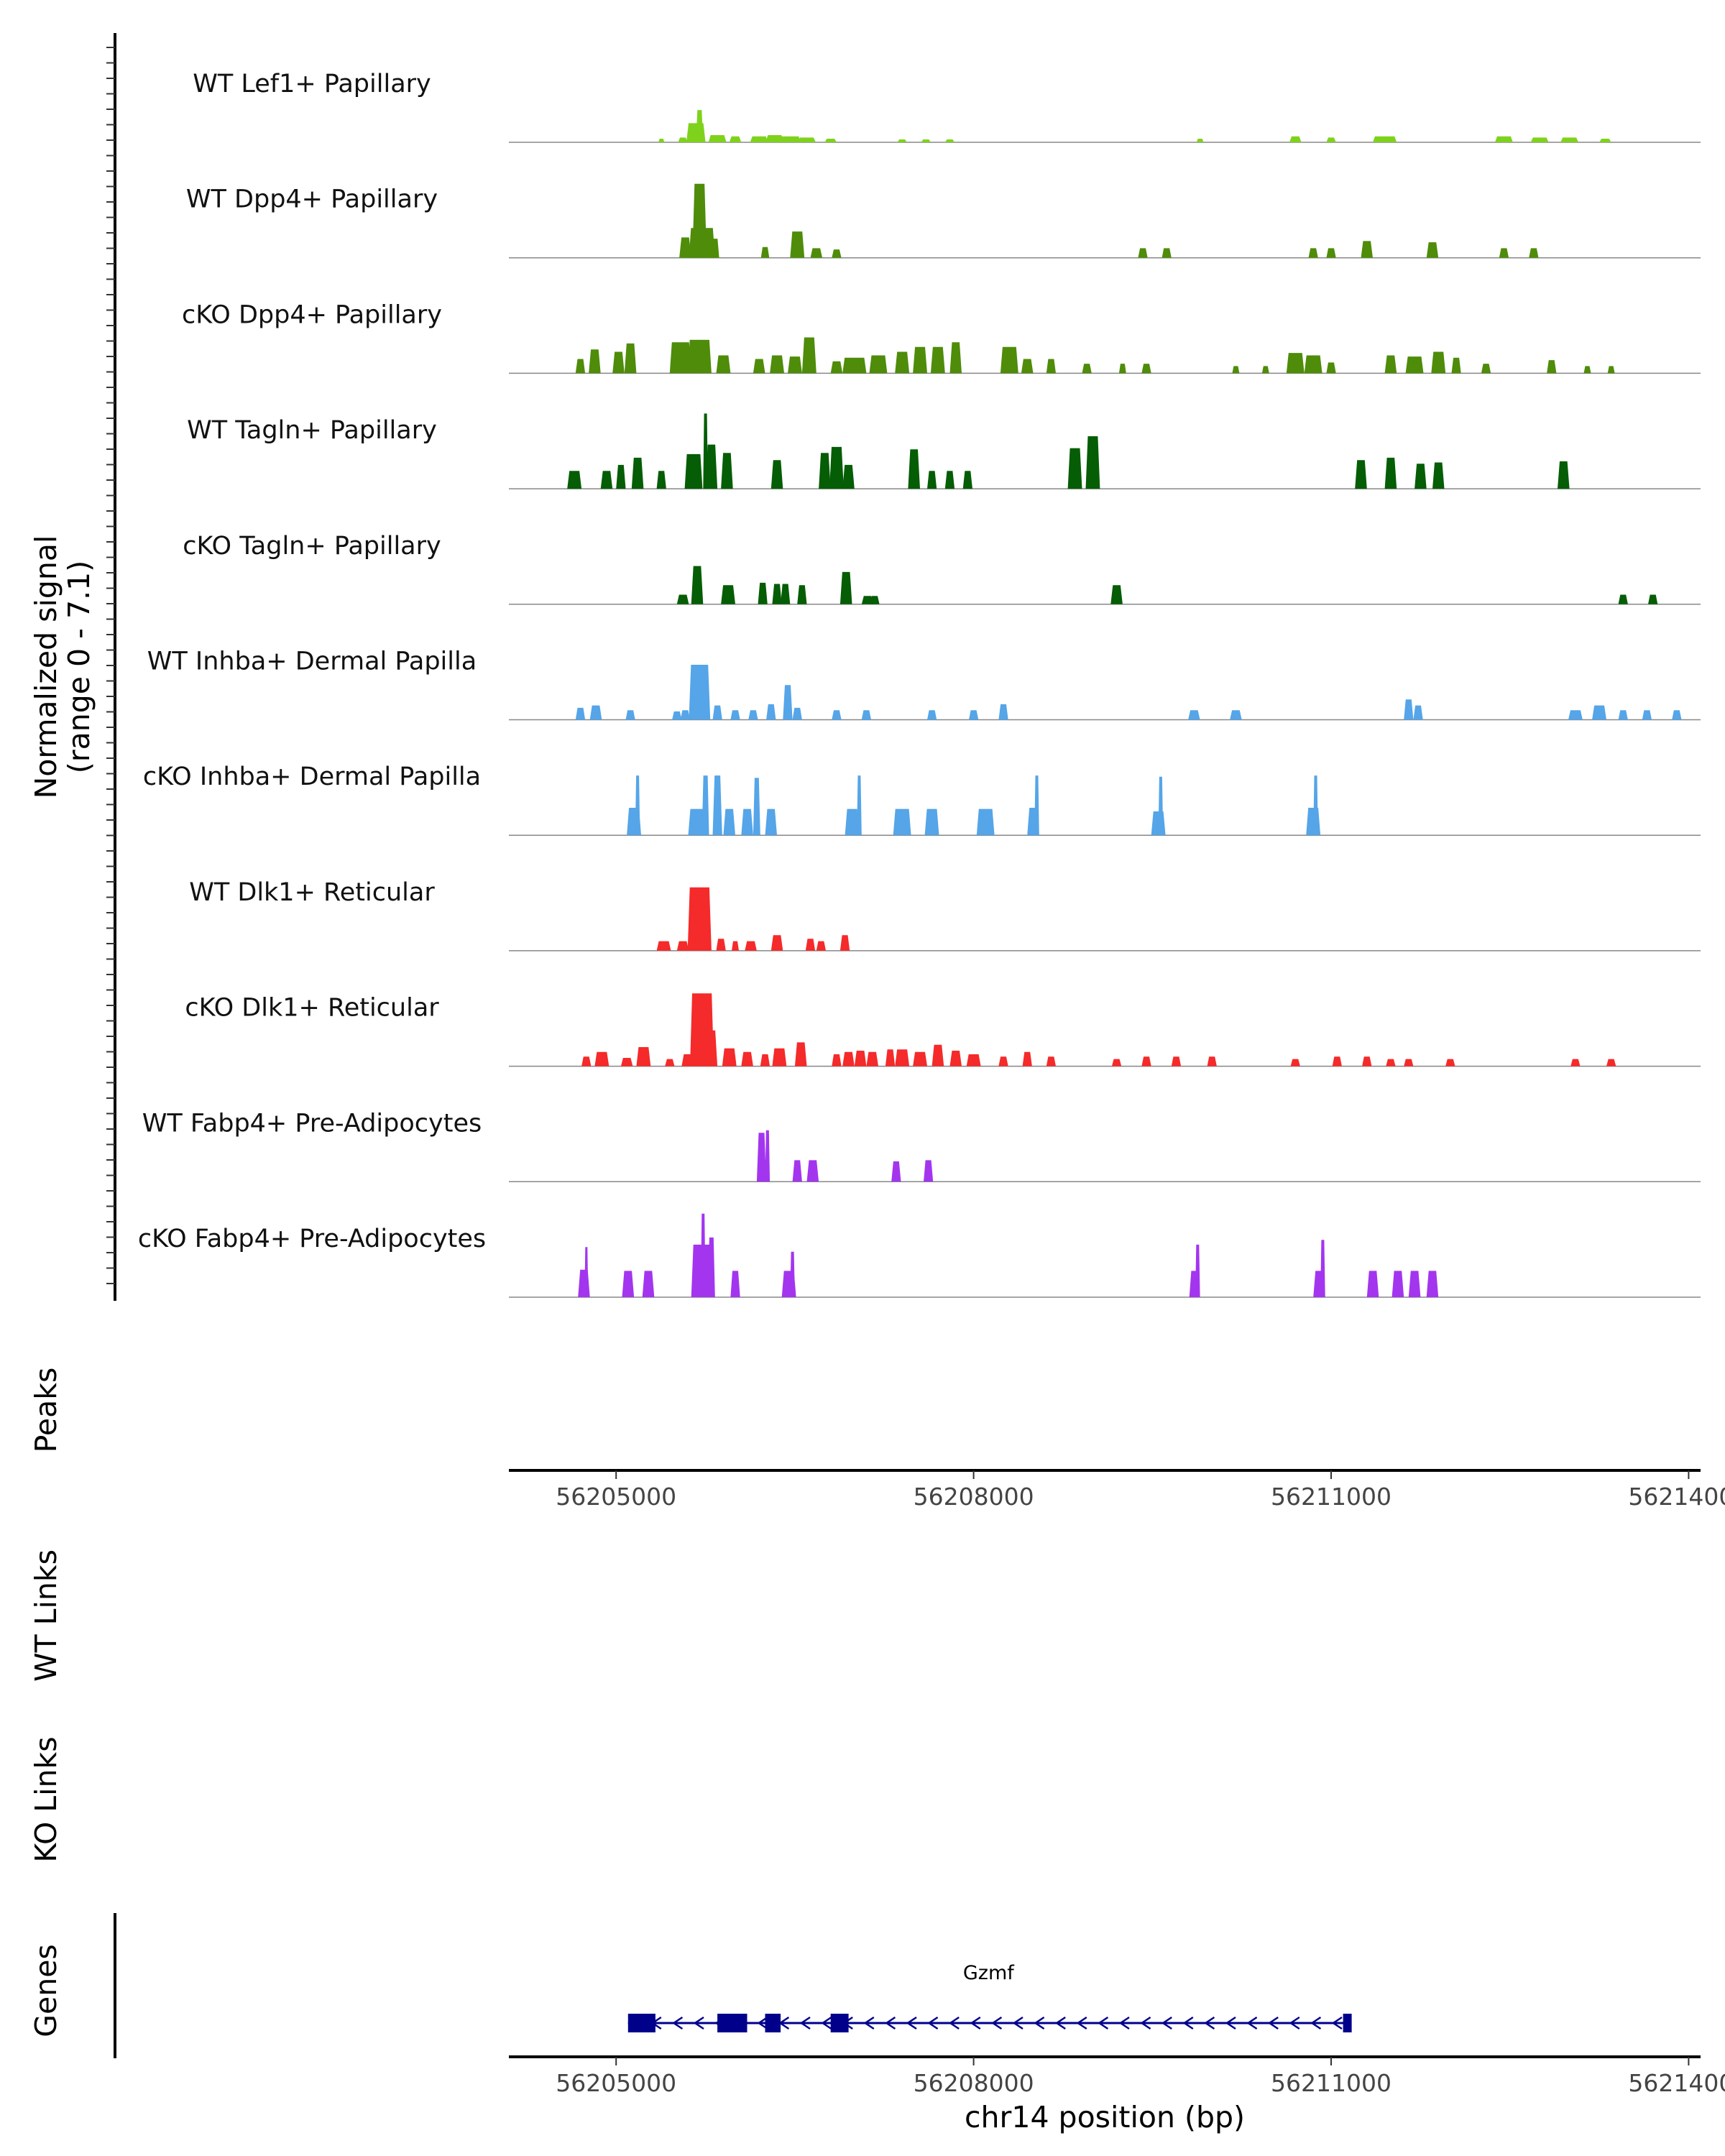 Image resolution: width=1725 pixels, height=2156 pixels. Describe the element at coordinates (1676, 2083) in the screenshot. I see `x-tick-label: 56214000` at that location.